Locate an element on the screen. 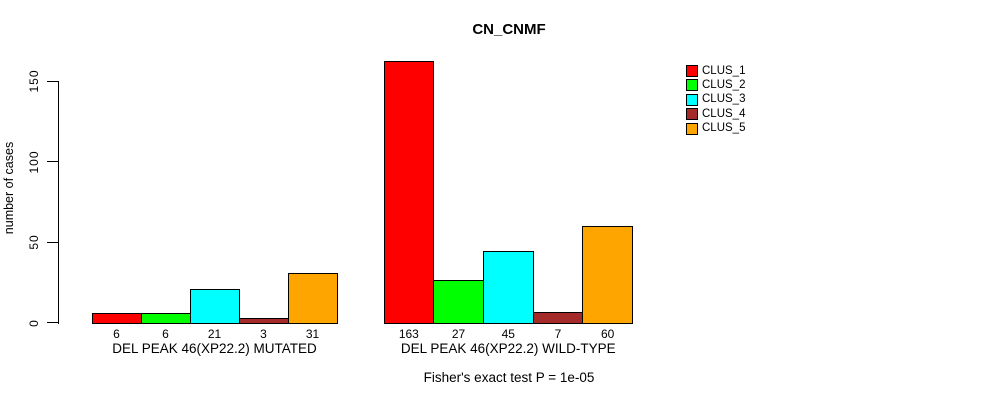  bar-value-label: 163 is located at coordinates (408, 333).